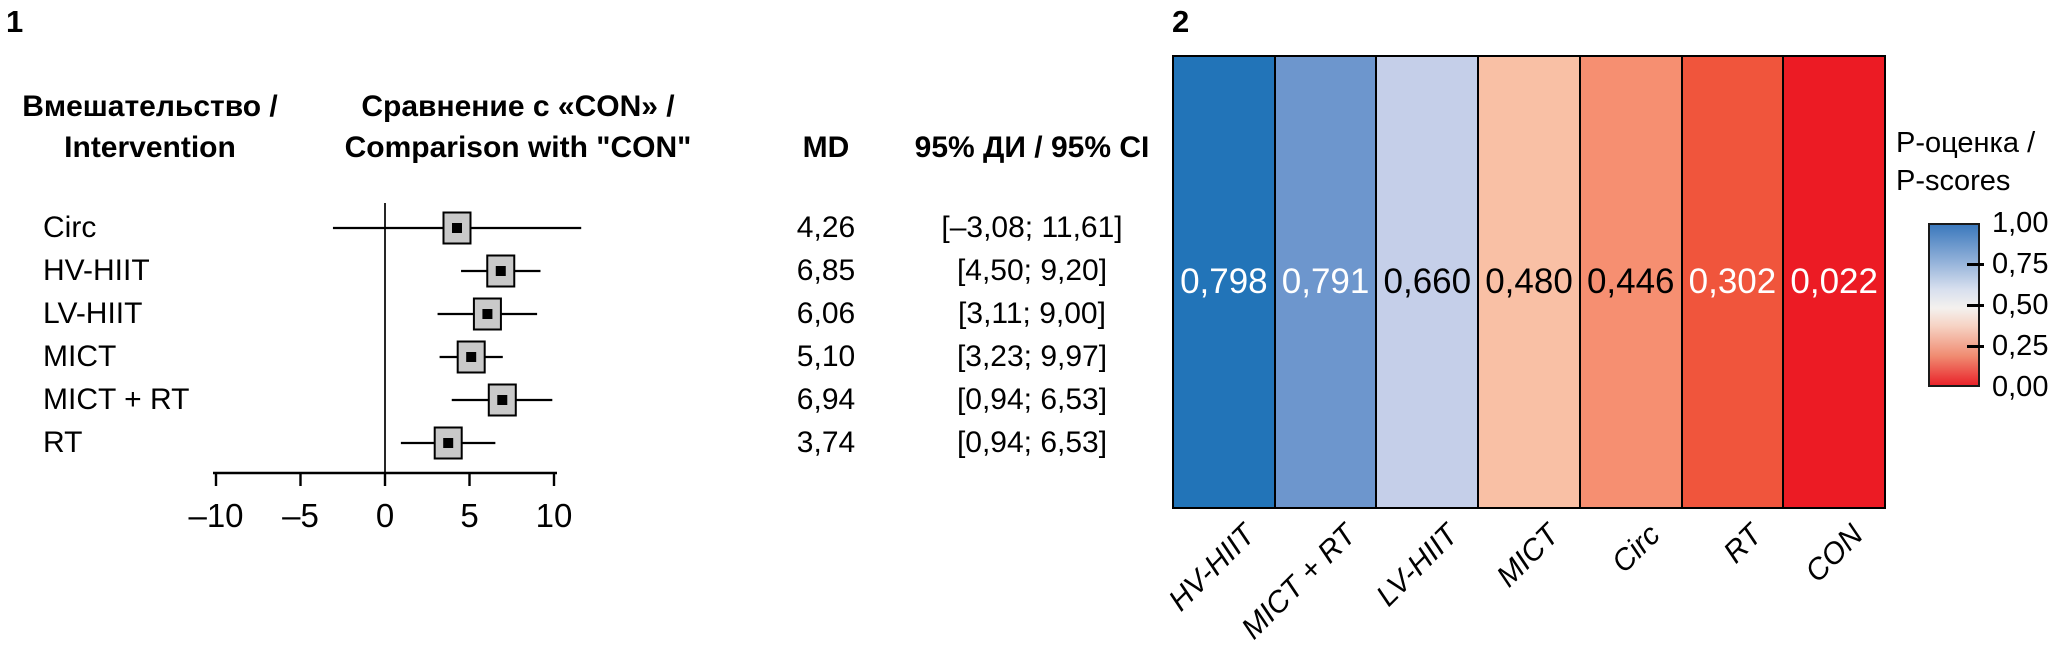  What do you see at coordinates (469, 515) in the screenshot?
I see `x-axis-tick-label: 5` at bounding box center [469, 515].